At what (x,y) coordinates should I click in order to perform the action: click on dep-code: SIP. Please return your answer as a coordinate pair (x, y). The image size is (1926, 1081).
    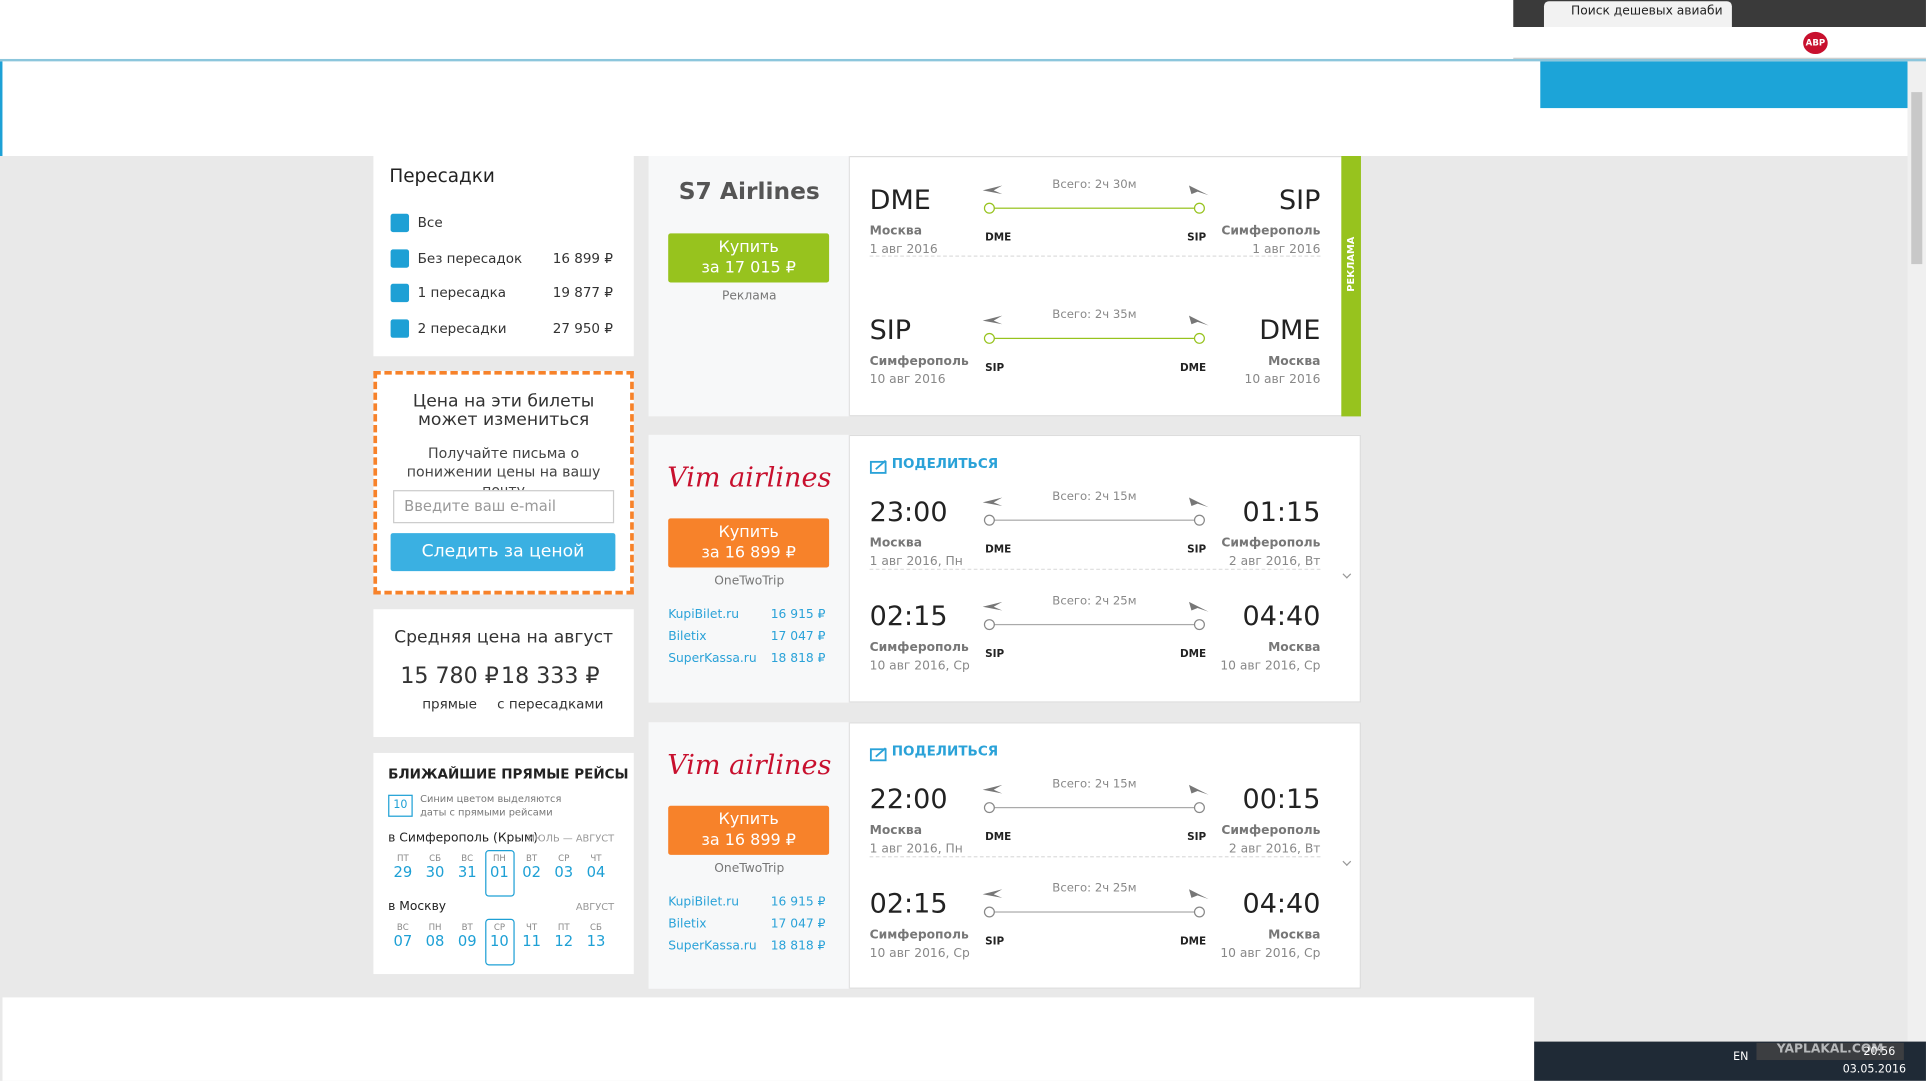
    Looking at the image, I should click on (995, 654).